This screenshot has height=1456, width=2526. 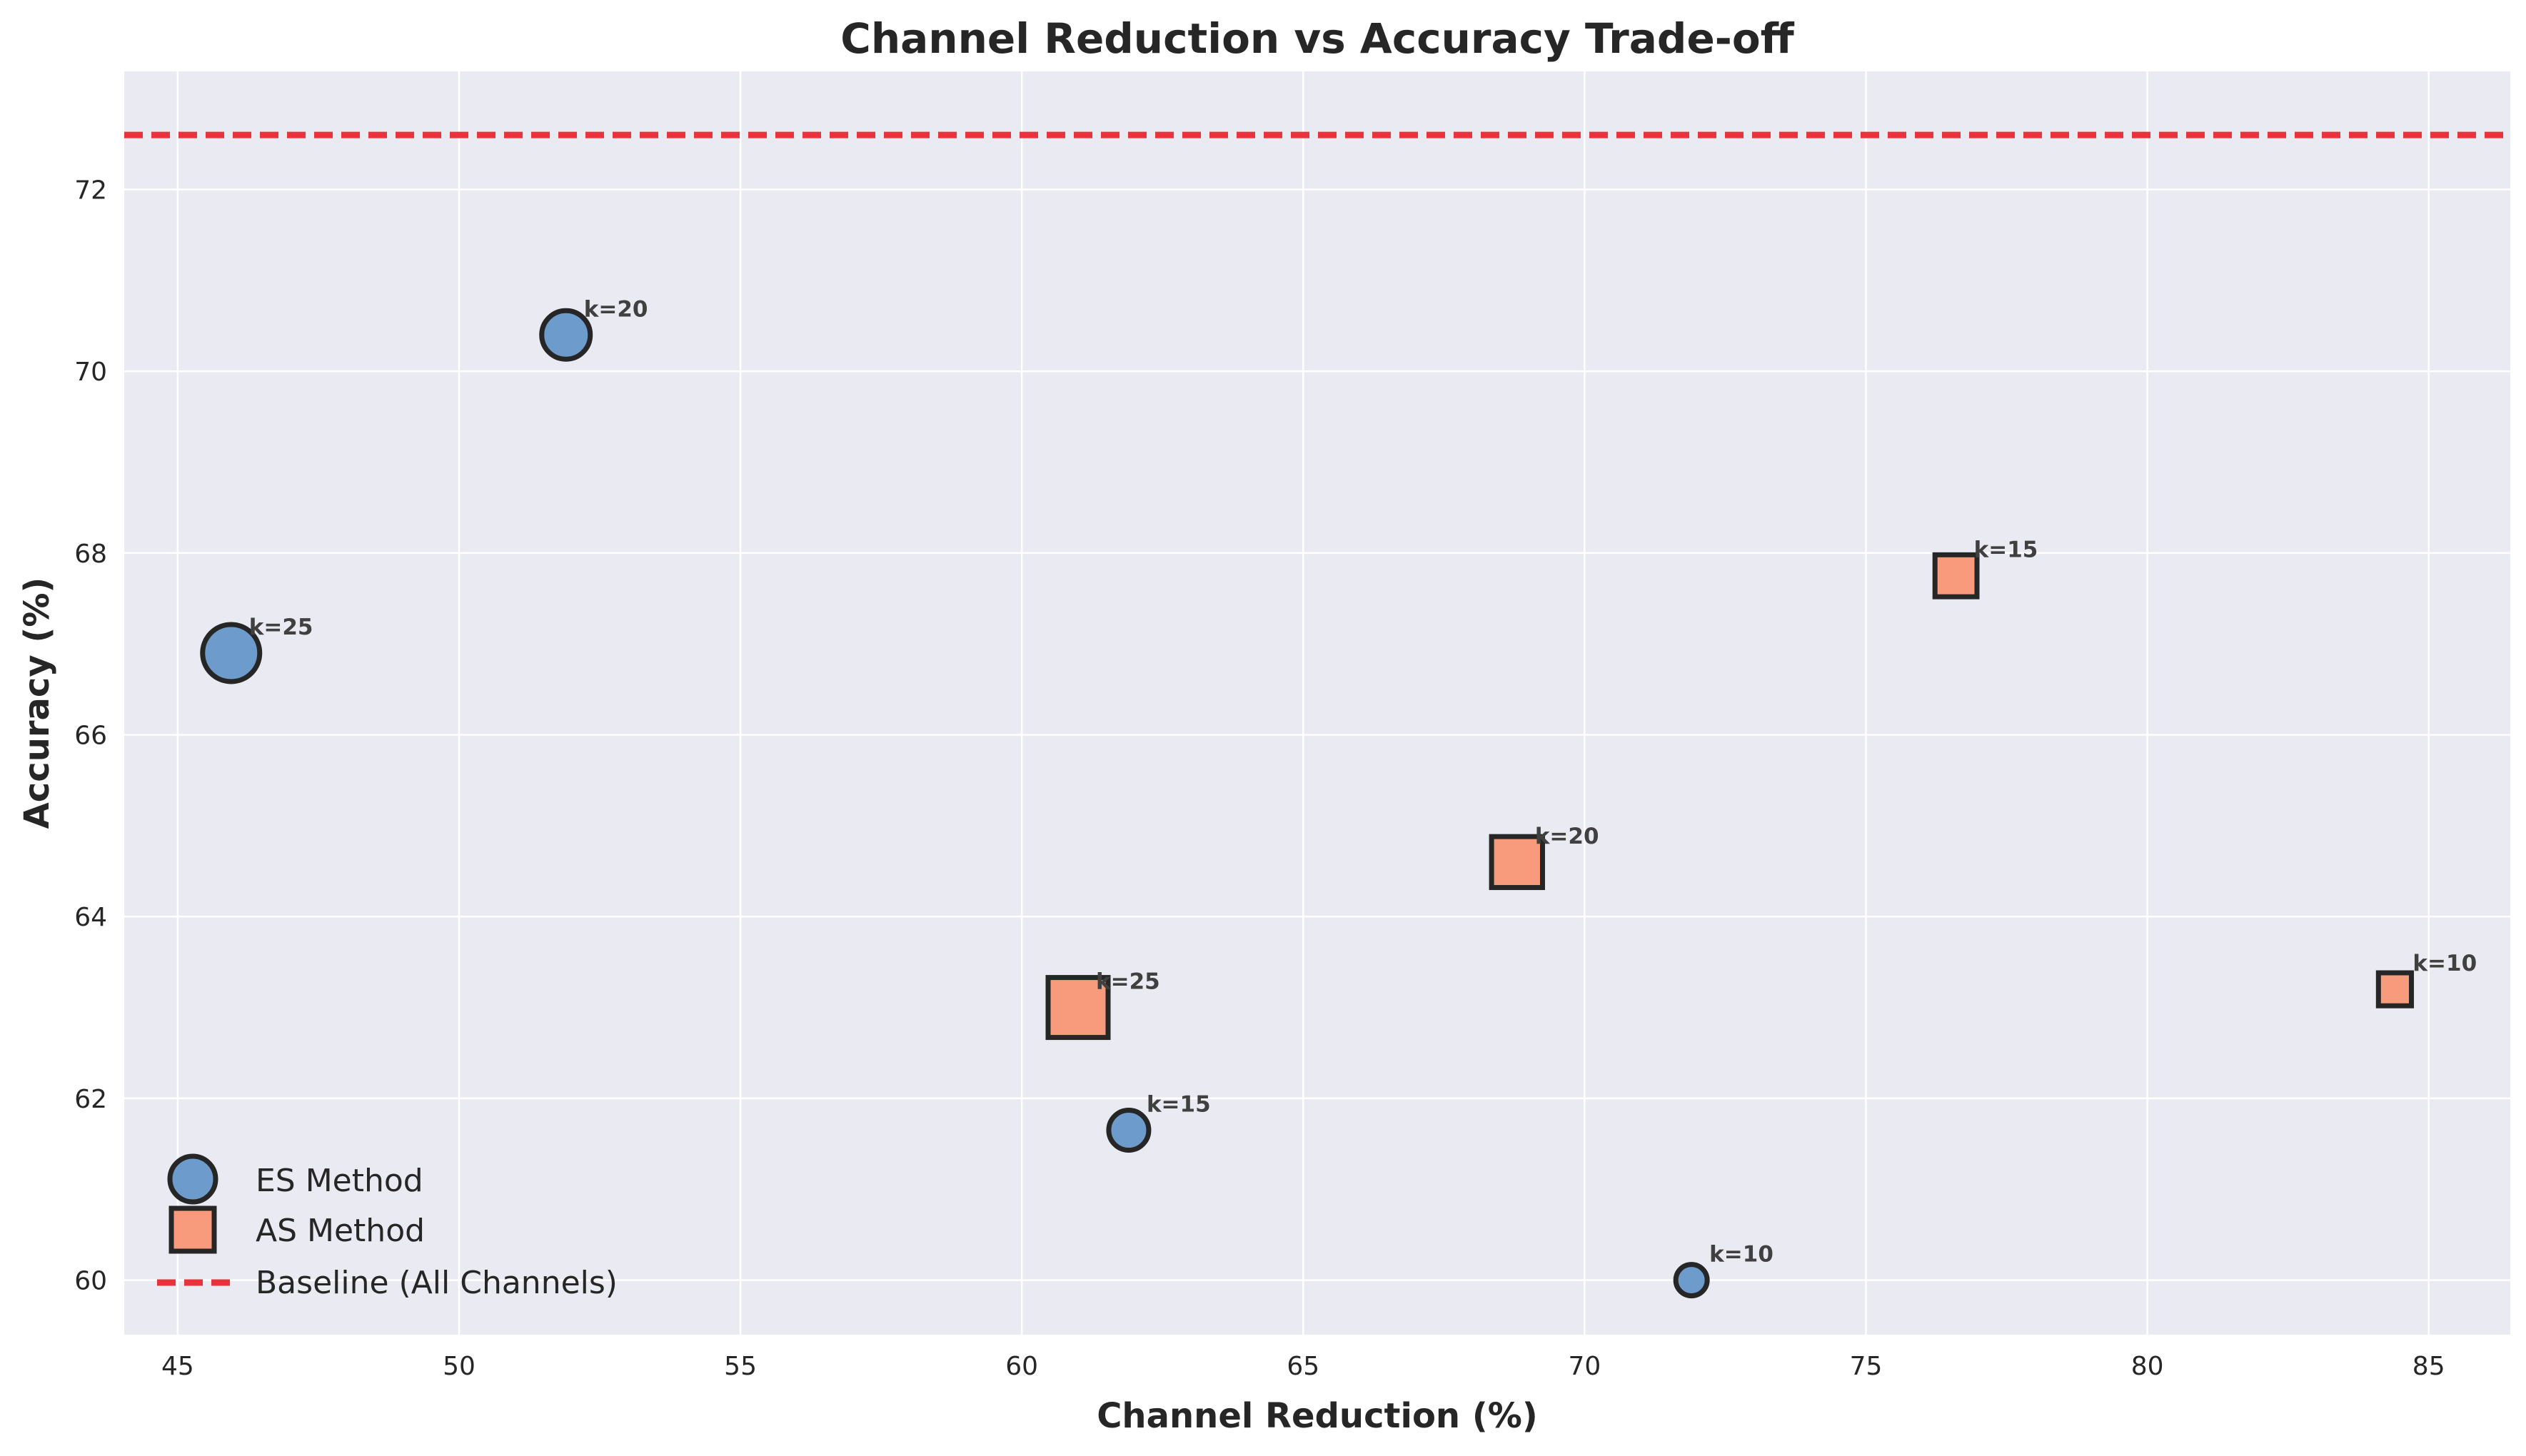 I want to click on legend-es-marker, so click(x=193, y=1179).